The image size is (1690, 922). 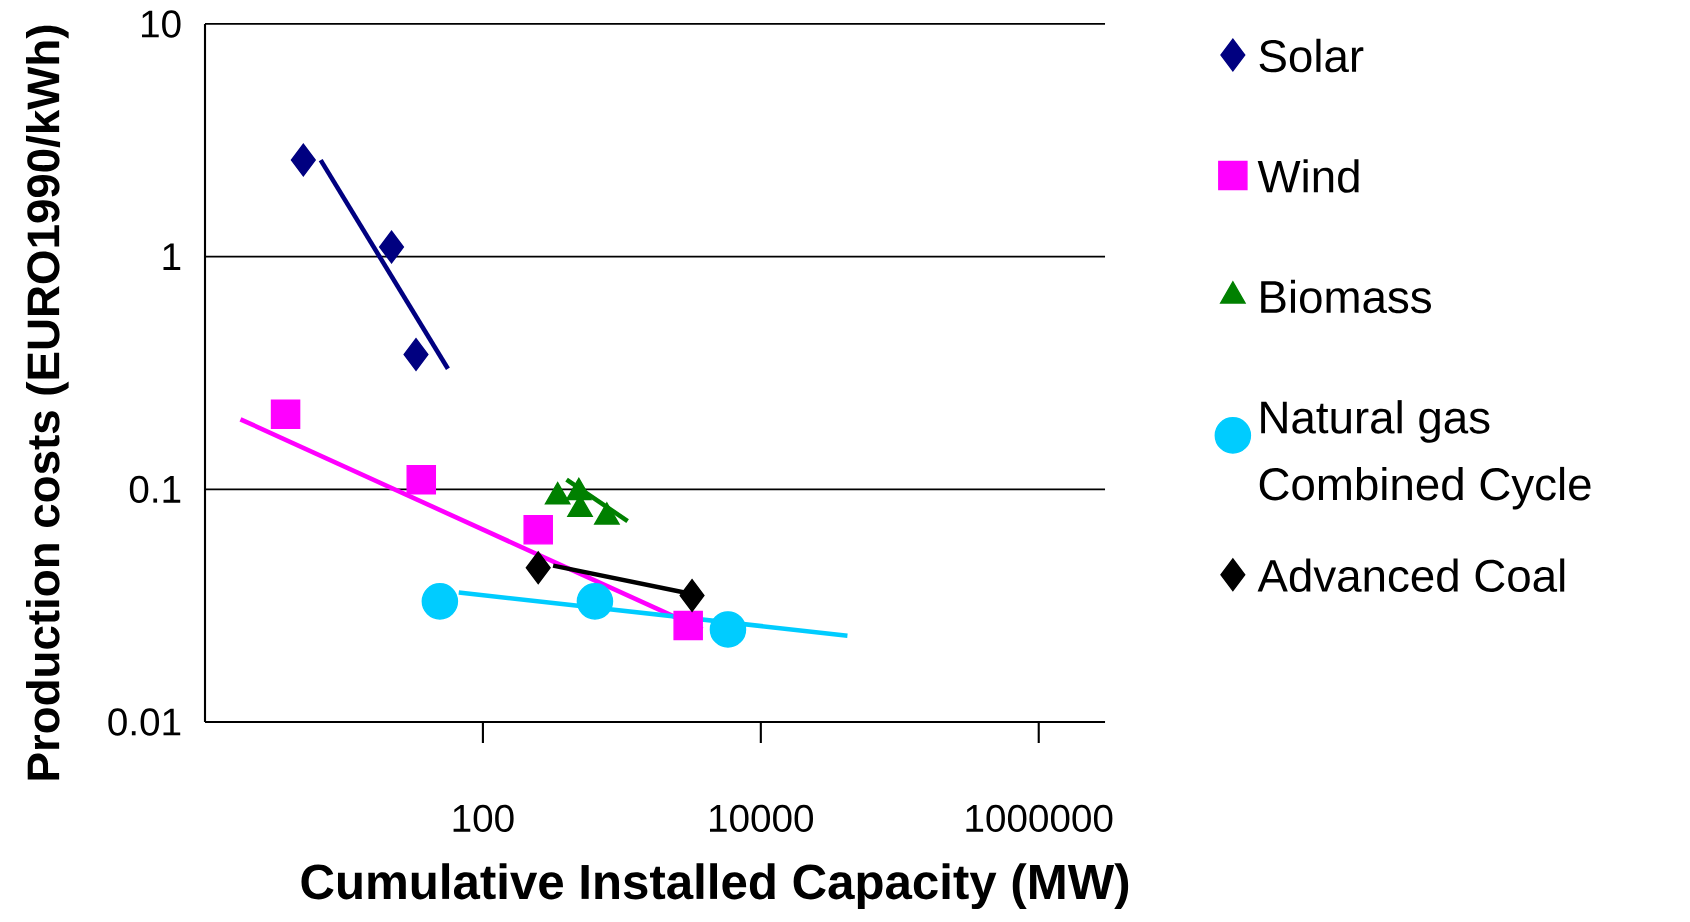 What do you see at coordinates (1308, 176) in the screenshot?
I see `legend-label: Wind` at bounding box center [1308, 176].